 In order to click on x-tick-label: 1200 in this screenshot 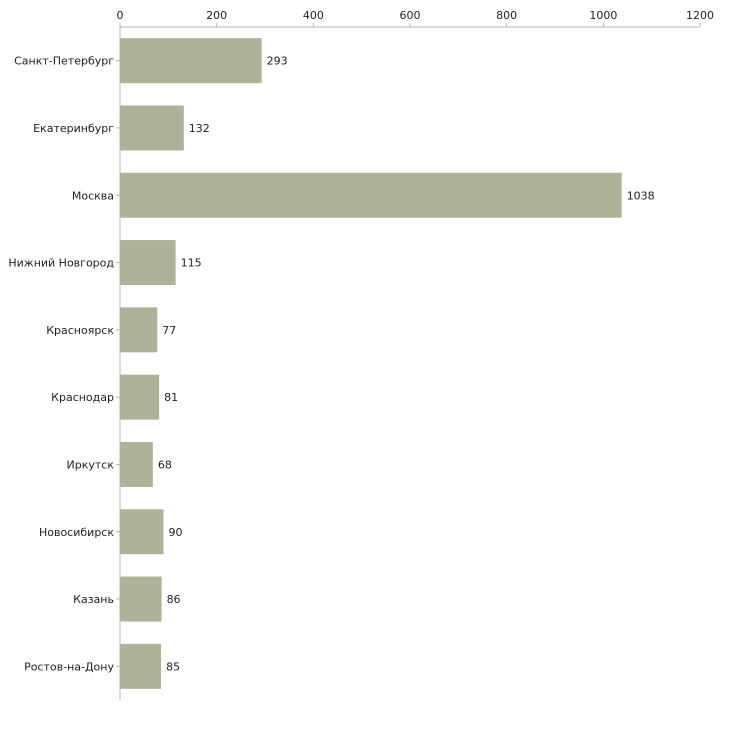, I will do `click(700, 15)`.